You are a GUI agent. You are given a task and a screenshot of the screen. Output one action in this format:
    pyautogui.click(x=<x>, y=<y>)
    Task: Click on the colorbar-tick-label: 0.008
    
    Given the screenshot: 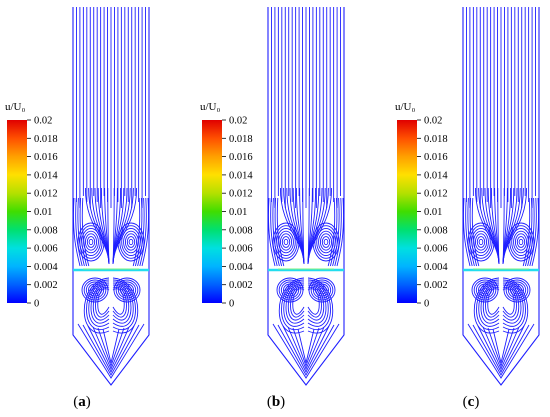 What is the action you would take?
    pyautogui.click(x=436, y=230)
    